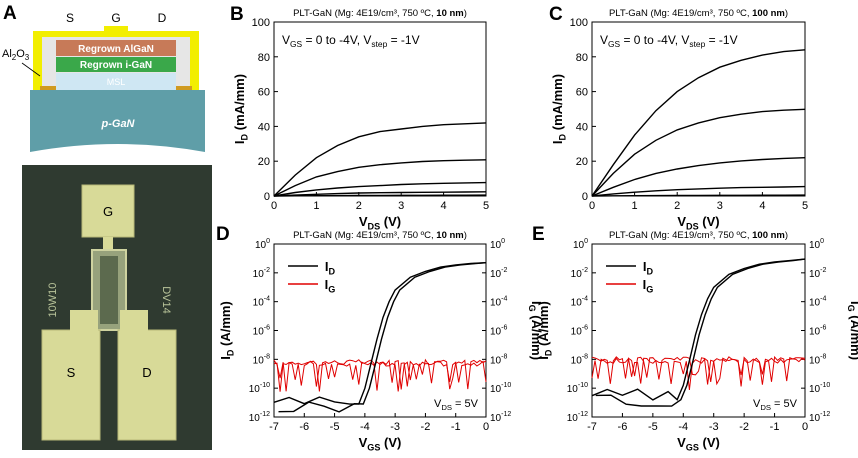 Image resolution: width=858 pixels, height=458 pixels. Describe the element at coordinates (226, 330) in the screenshot. I see `y-axis-label: ID (A/mm)` at that location.